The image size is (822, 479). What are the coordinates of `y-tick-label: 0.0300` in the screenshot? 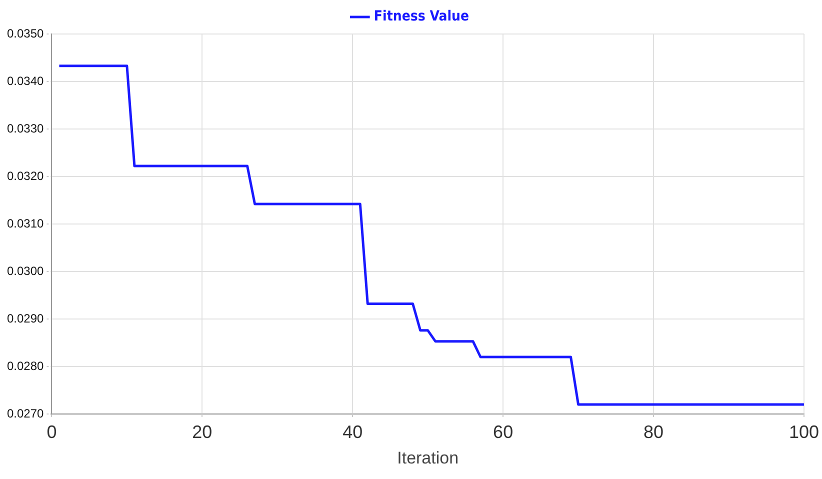 It's located at (25, 271).